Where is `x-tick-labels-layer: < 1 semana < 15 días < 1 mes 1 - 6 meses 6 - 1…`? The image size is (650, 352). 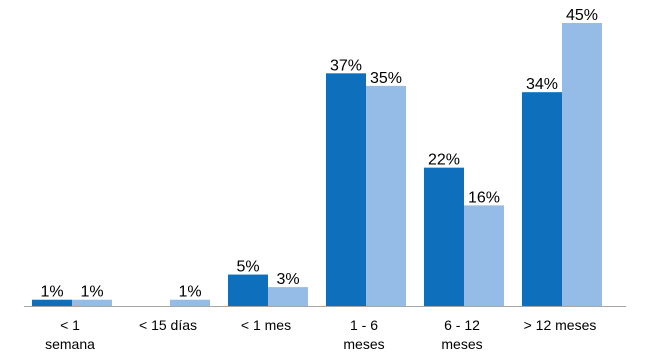 x-tick-labels-layer: < 1 semana < 15 días < 1 mes 1 - 6 meses 6 - 1… is located at coordinates (320, 334).